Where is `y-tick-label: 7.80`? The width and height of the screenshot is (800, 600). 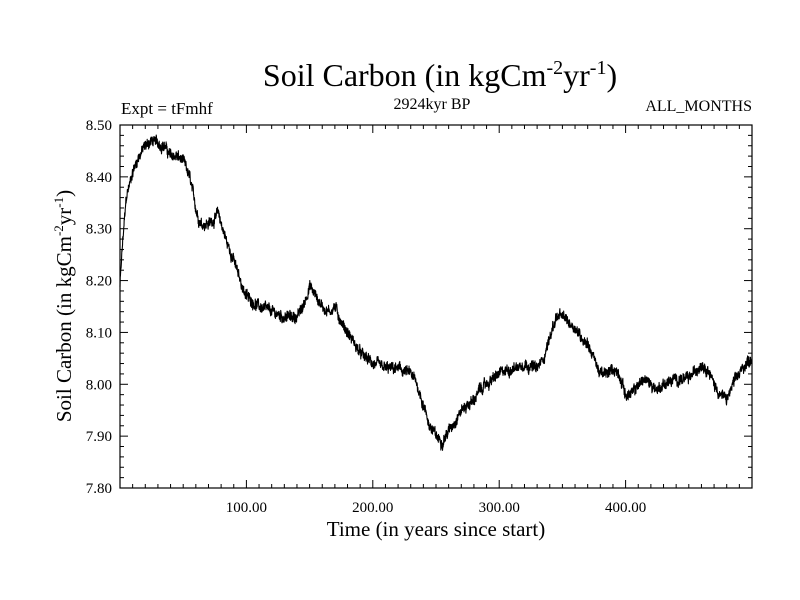
y-tick-label: 7.80 is located at coordinates (99, 489).